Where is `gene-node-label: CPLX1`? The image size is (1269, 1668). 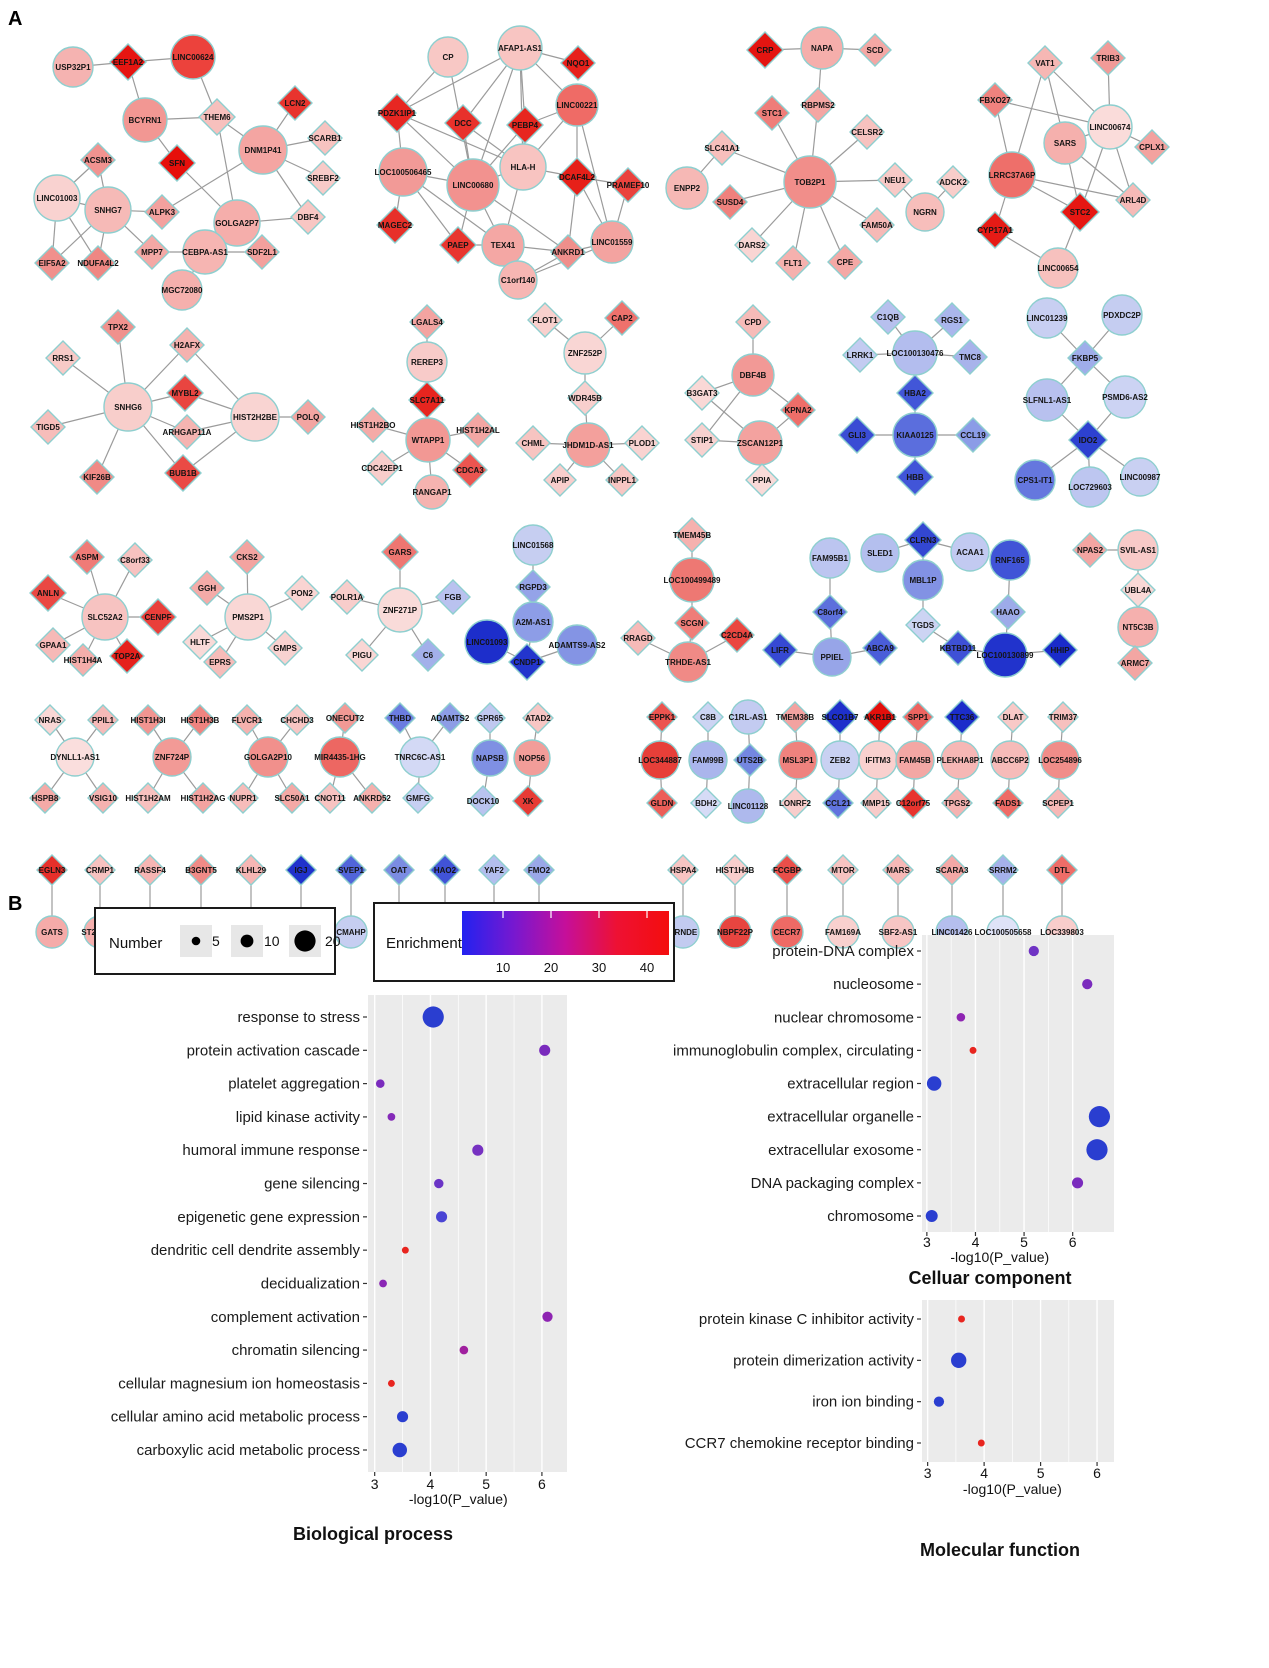
gene-node-label: CPLX1 is located at coordinates (1152, 147).